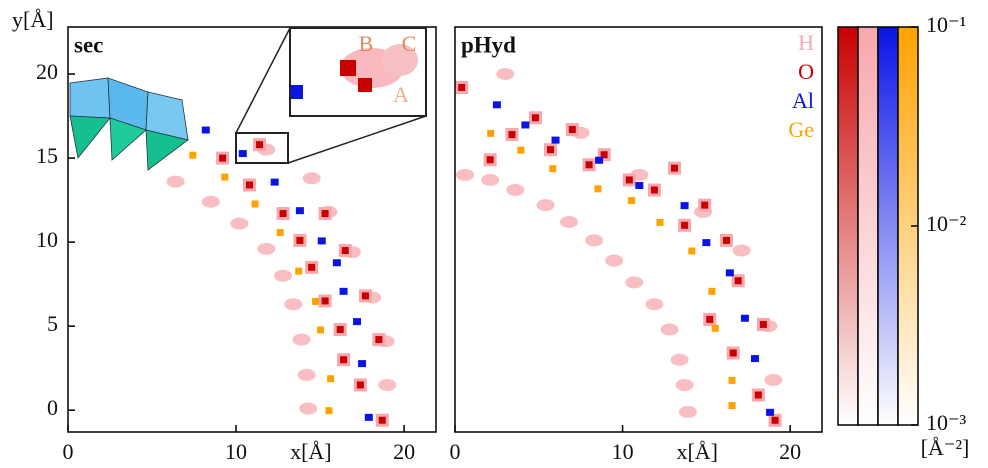 This screenshot has width=988, height=468. I want to click on panel-title: pHyd, so click(488, 44).